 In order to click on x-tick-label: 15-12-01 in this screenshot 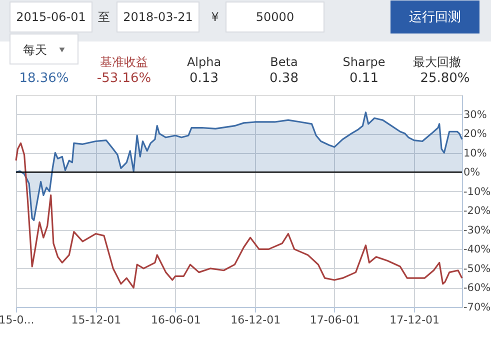, I will do `click(96, 320)`.